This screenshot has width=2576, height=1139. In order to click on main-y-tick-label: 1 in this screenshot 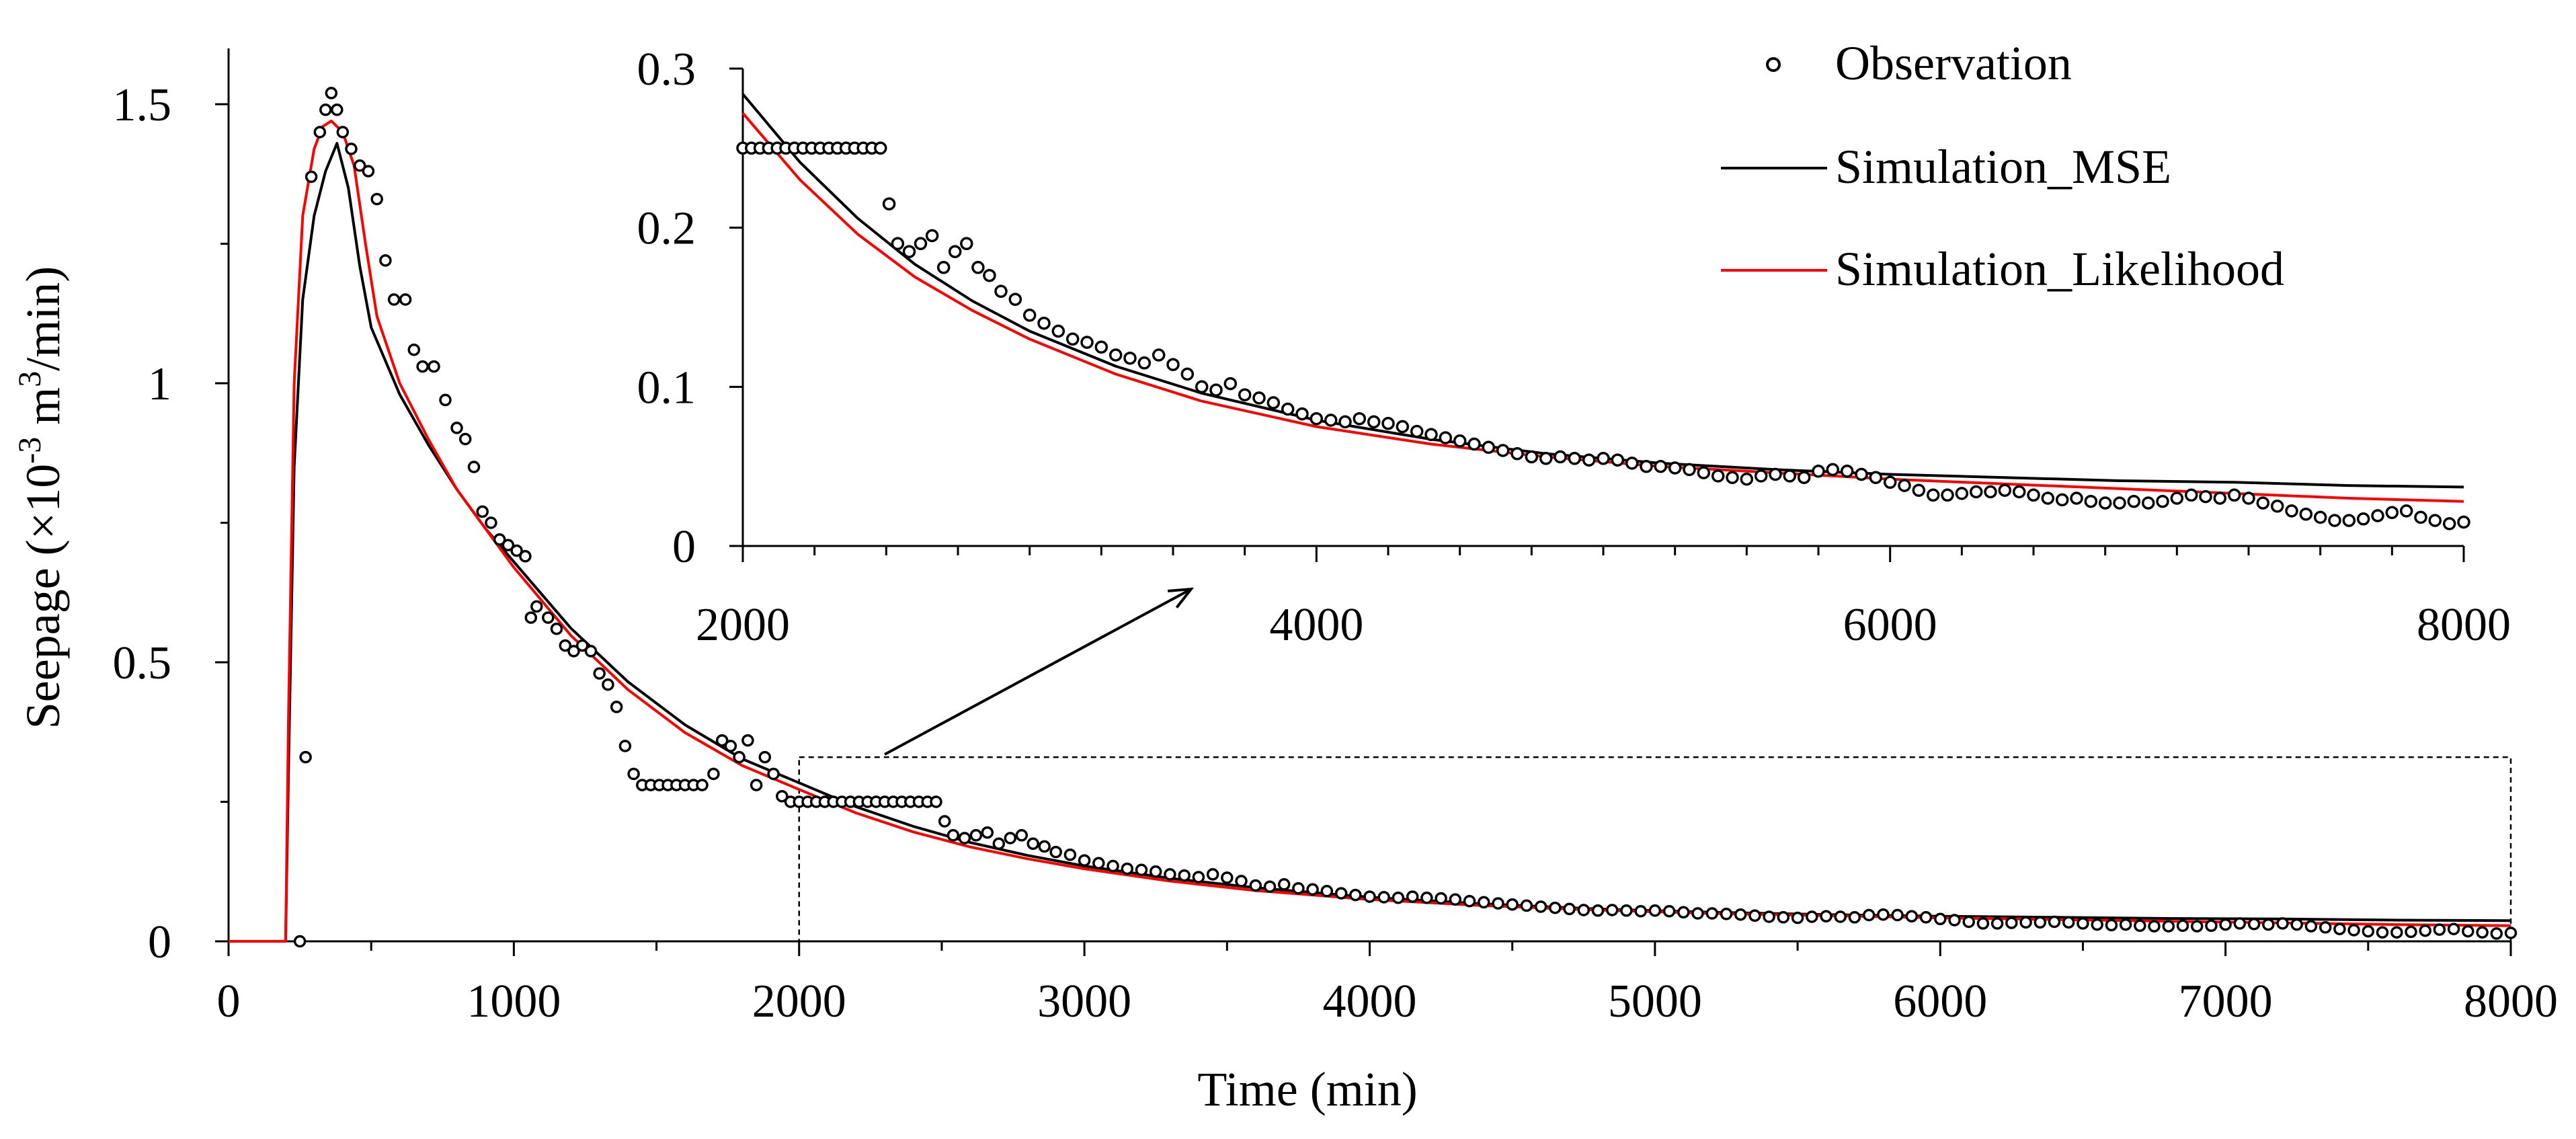, I will do `click(159, 384)`.